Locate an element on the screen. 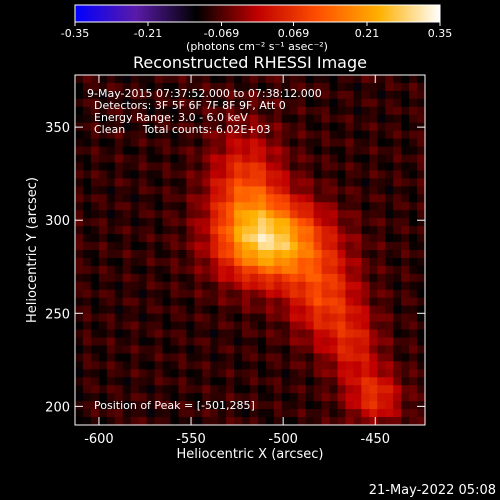  annotation-clean-counts: Clean Total counts: 6.02E+03 is located at coordinates (182, 129).